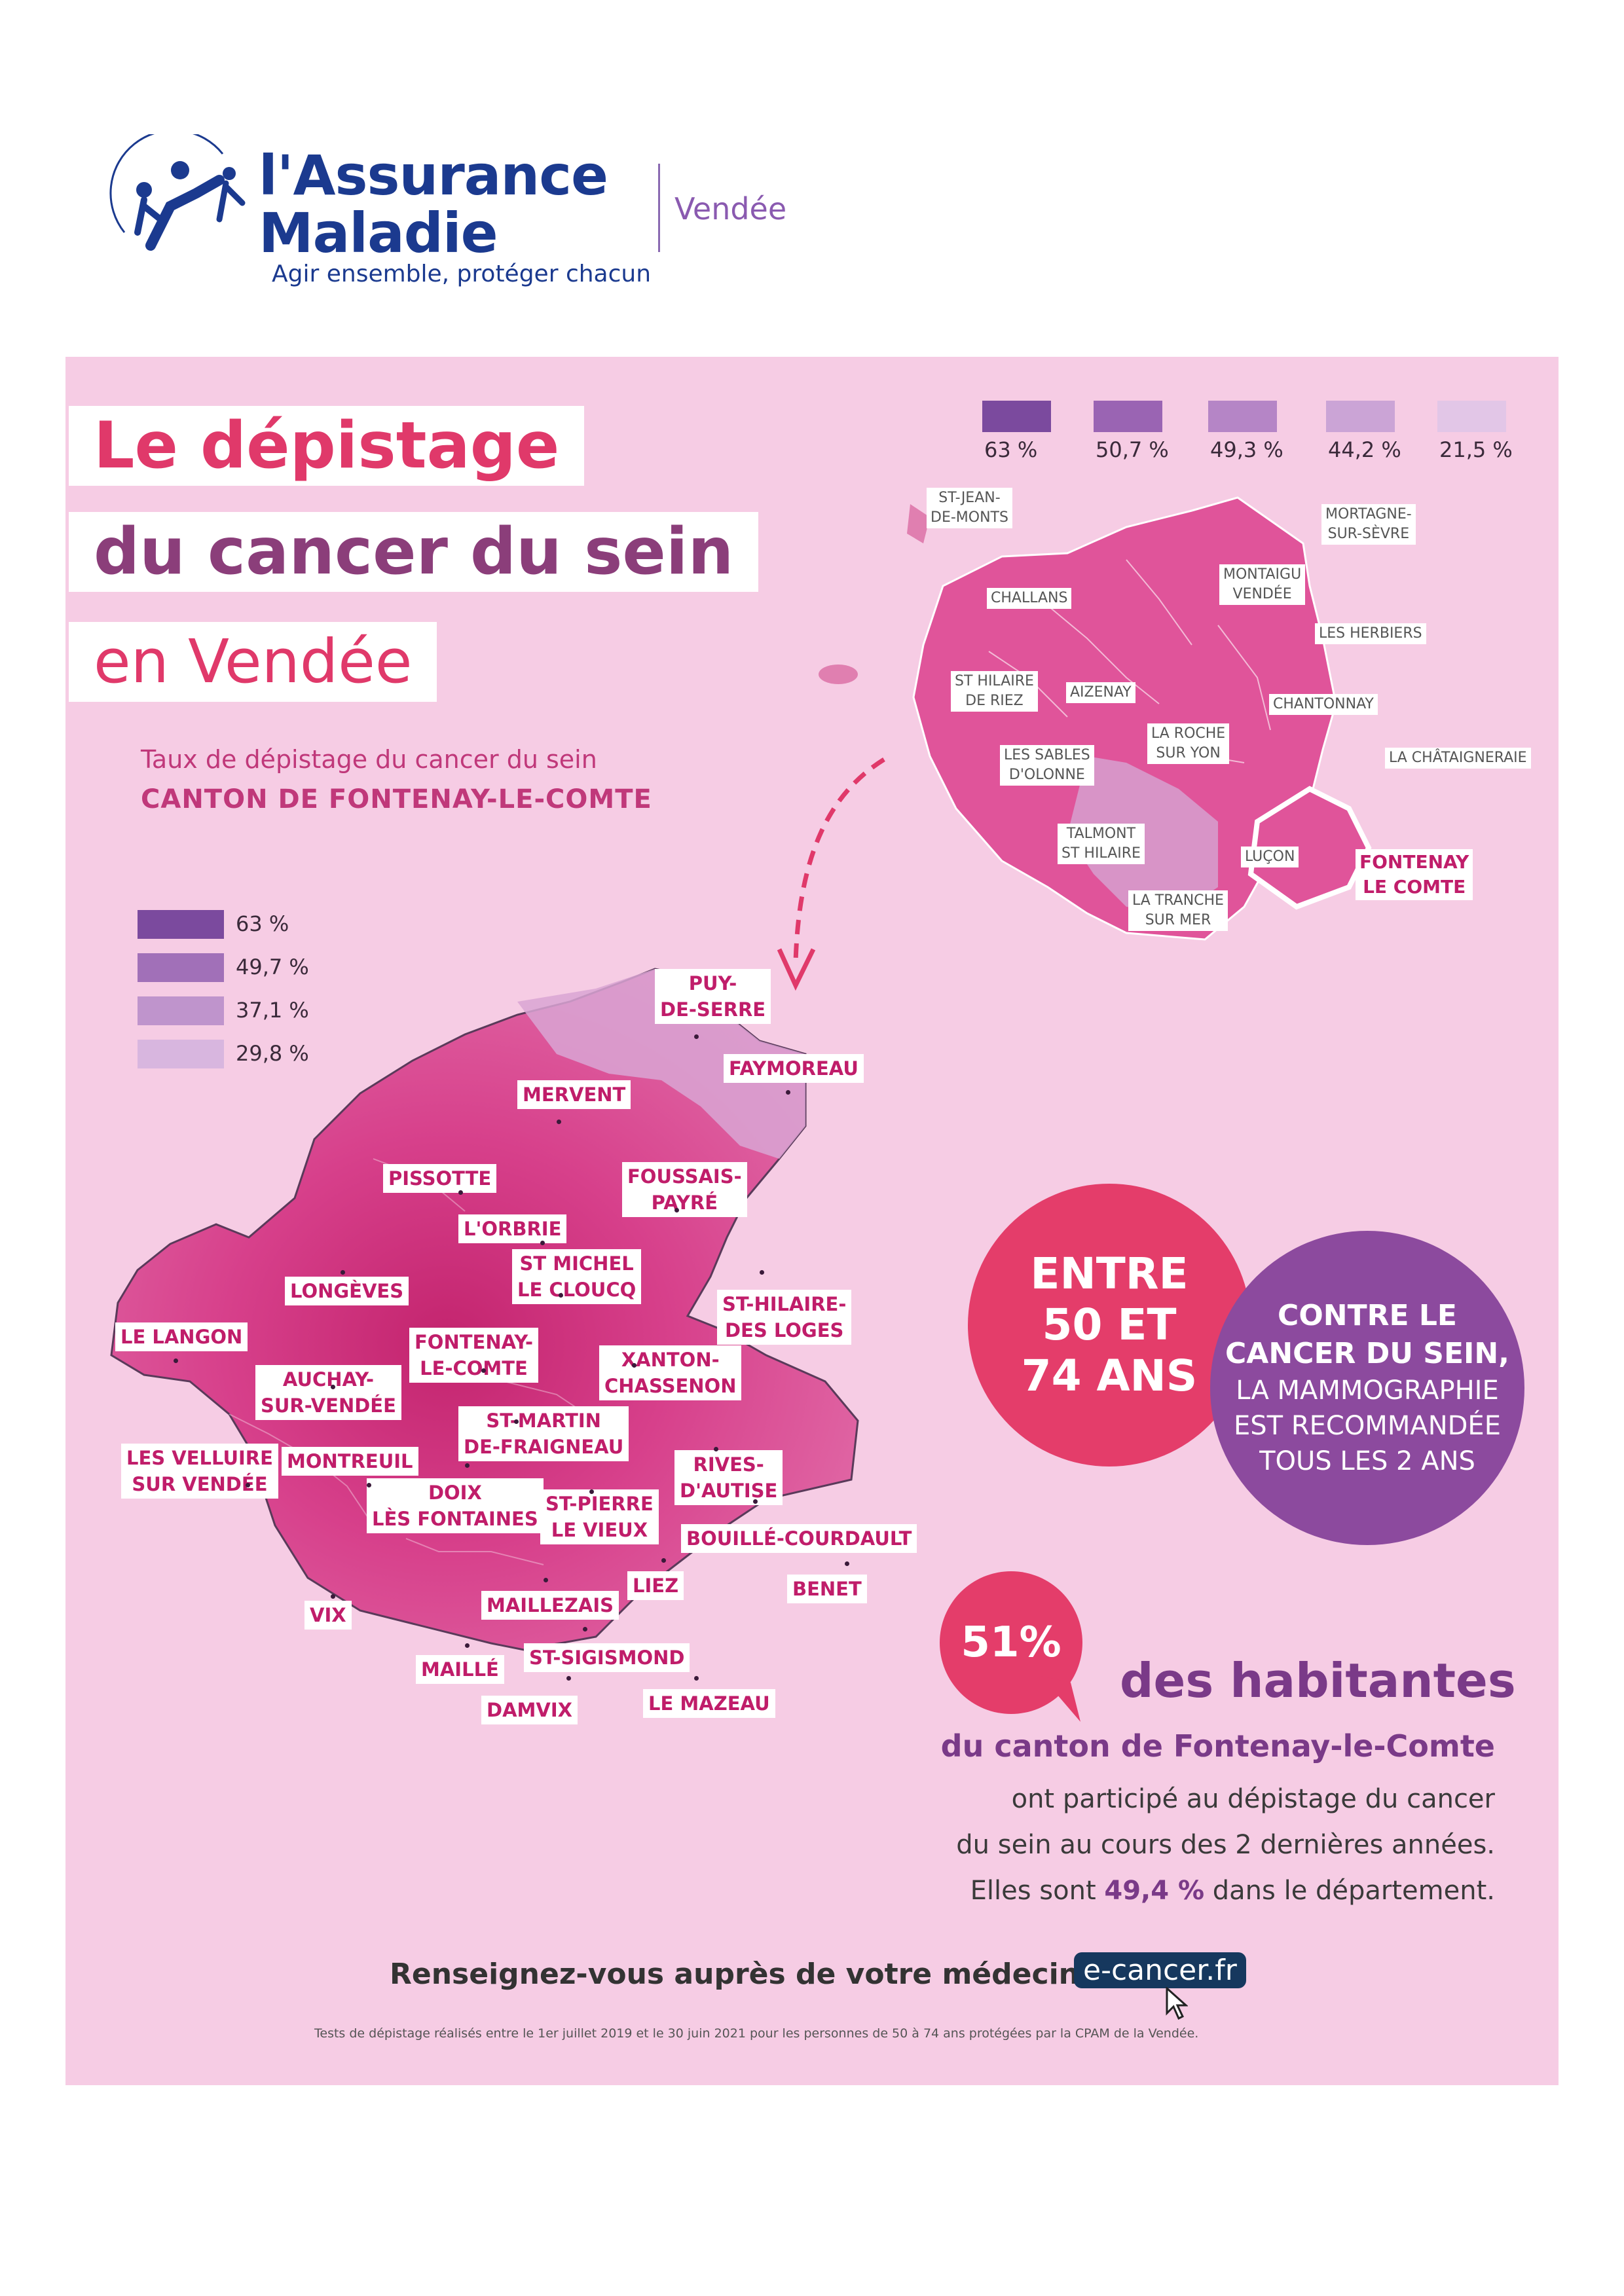 The width and height of the screenshot is (1624, 2296). What do you see at coordinates (543, 1433) in the screenshot?
I see `commune-label: ST-MARTIN DE-FRAIGNEAU` at bounding box center [543, 1433].